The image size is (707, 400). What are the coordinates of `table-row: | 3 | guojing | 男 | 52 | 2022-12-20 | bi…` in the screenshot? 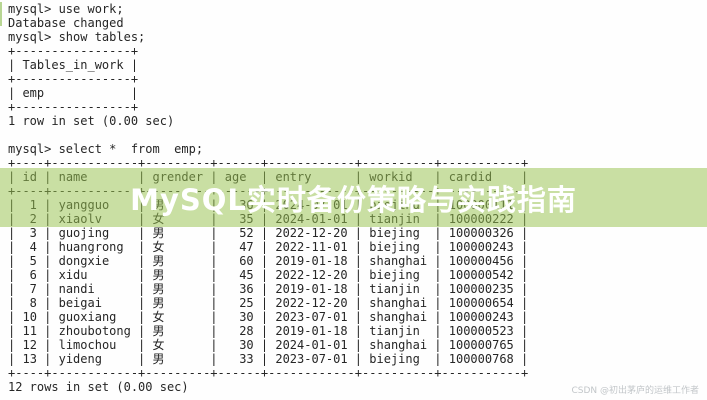 It's located at (268, 233).